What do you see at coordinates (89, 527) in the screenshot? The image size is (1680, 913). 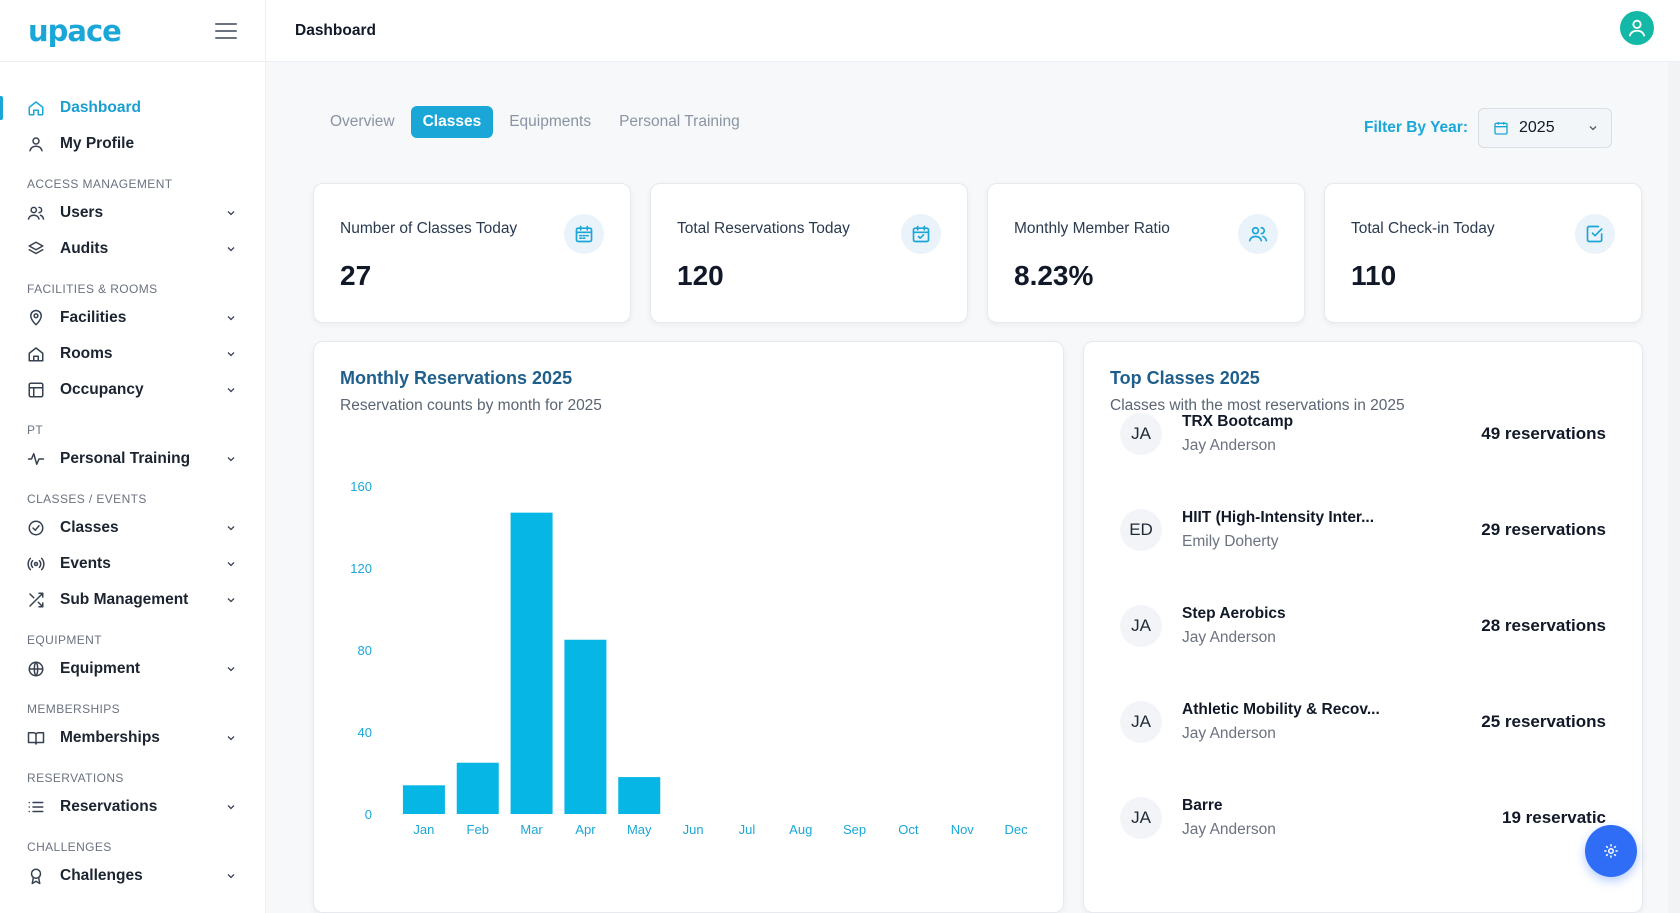 I see `sidebar-item-label: Classes` at bounding box center [89, 527].